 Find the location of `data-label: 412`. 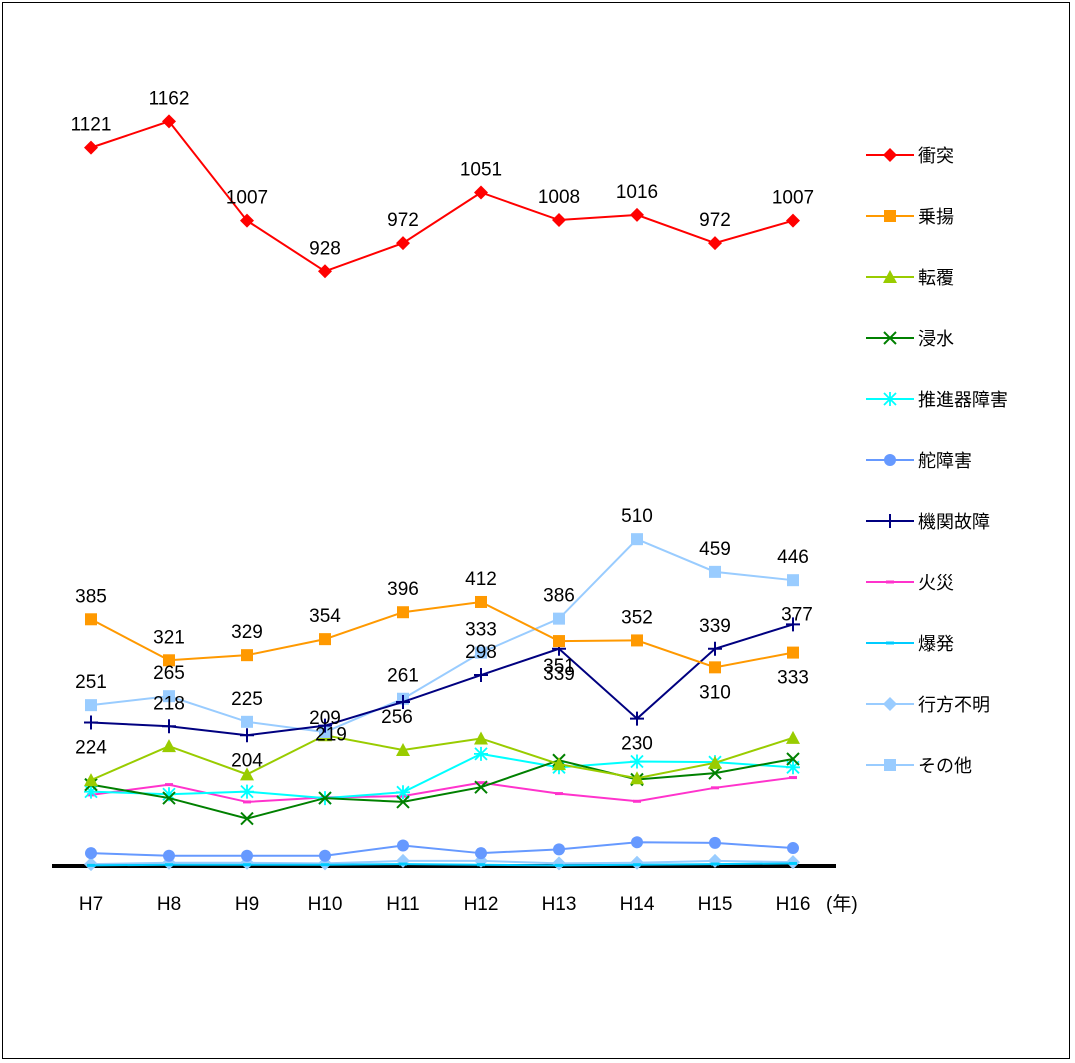

data-label: 412 is located at coordinates (481, 579).